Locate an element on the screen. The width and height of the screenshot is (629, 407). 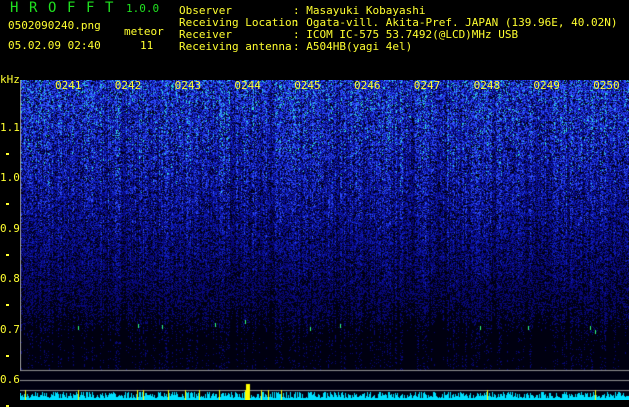
info-label: Receiver is located at coordinates (205, 34).